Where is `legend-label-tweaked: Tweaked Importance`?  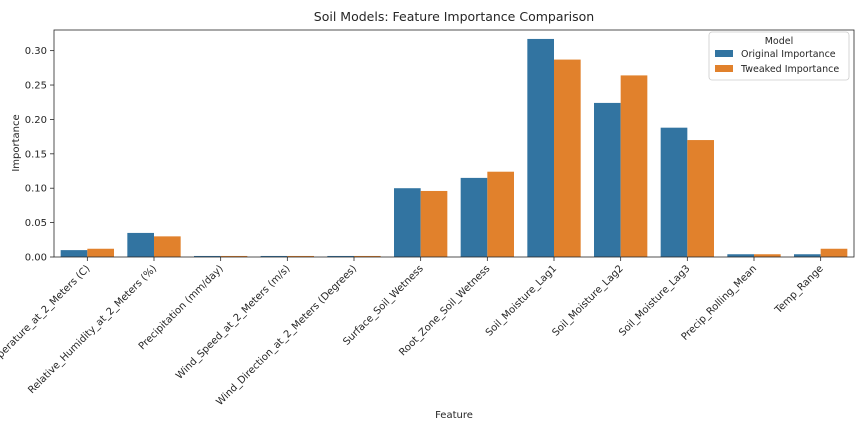 legend-label-tweaked: Tweaked Importance is located at coordinates (789, 69).